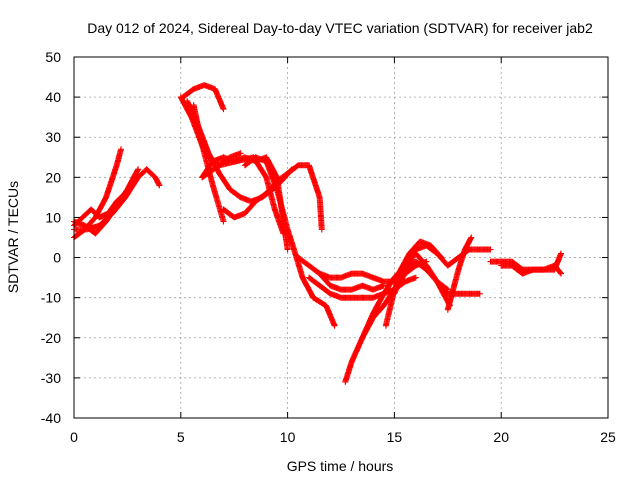 This screenshot has width=640, height=480. I want to click on x-axis-label: GPS time / hours, so click(340, 466).